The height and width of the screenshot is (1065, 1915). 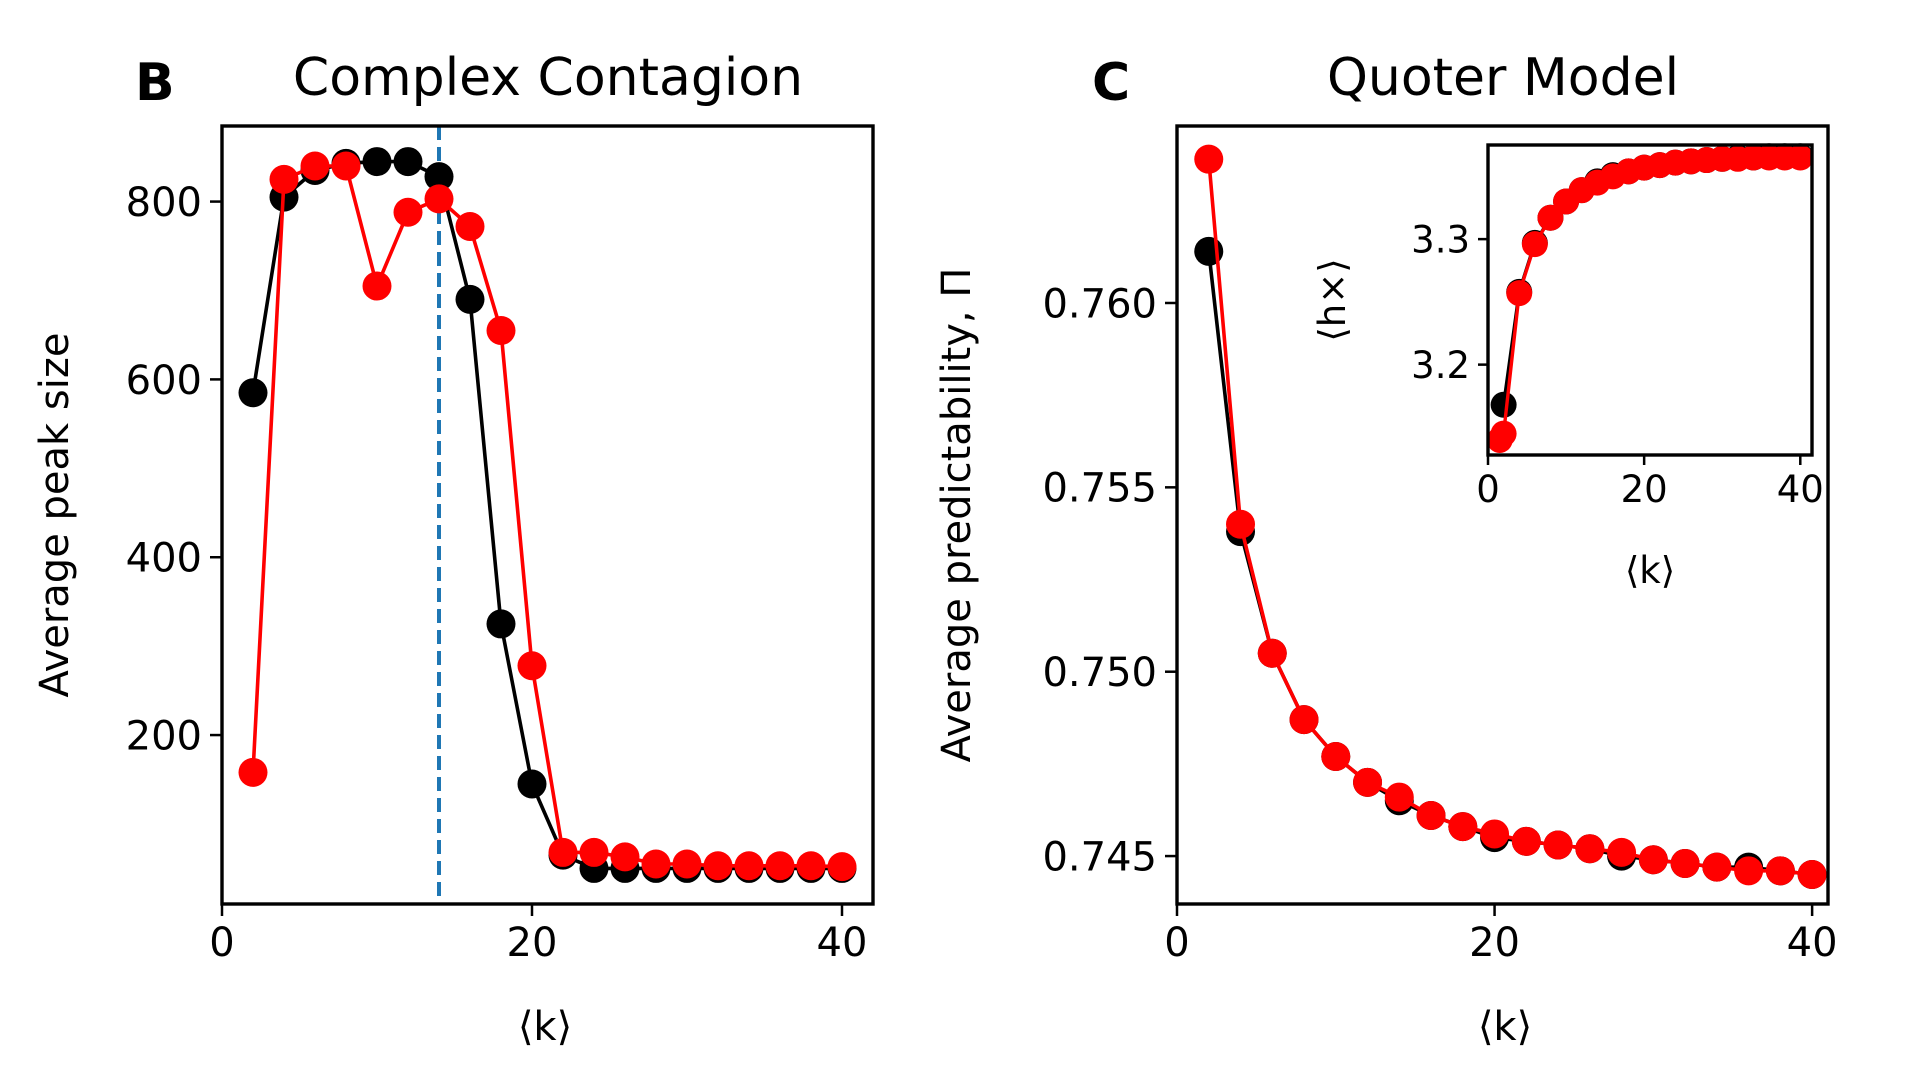 What do you see at coordinates (1488, 489) in the screenshot?
I see `inset-x-tick-label: 0` at bounding box center [1488, 489].